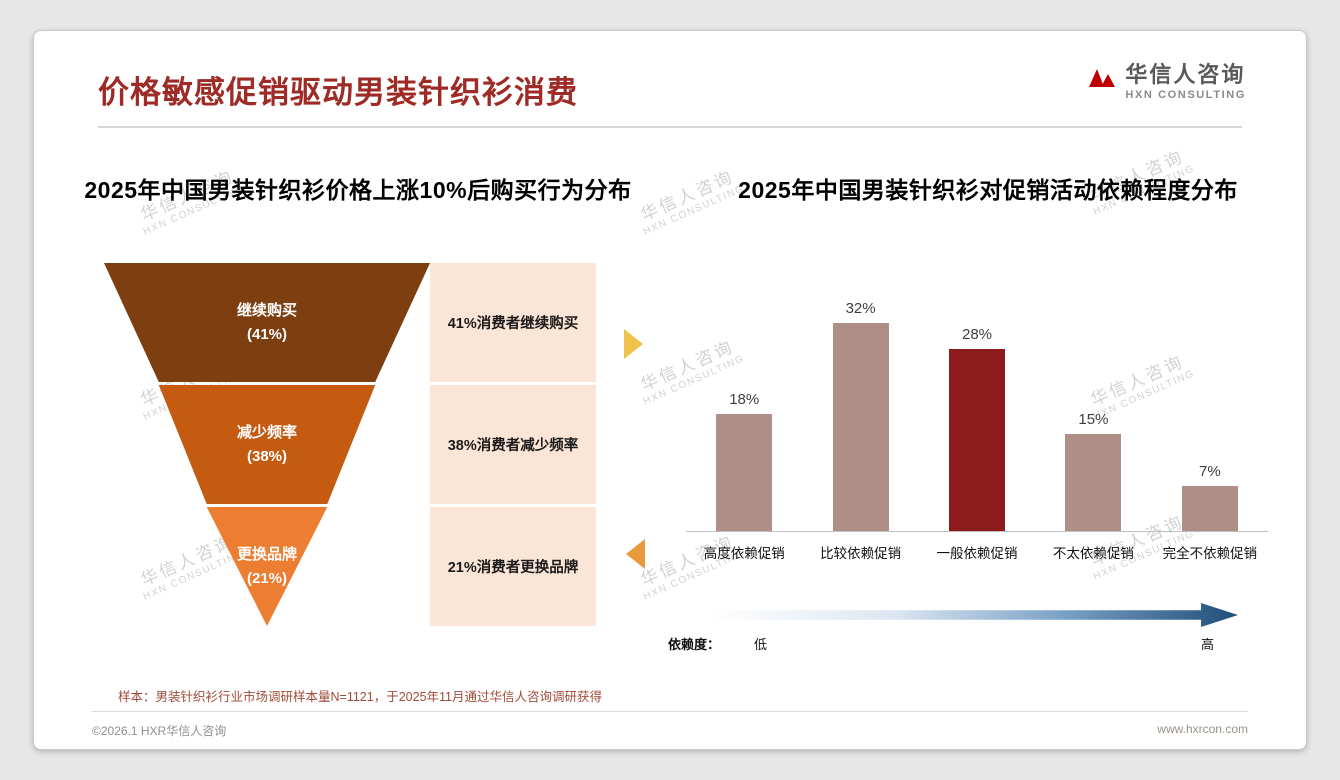 The width and height of the screenshot is (1340, 780). Describe the element at coordinates (635, 554) in the screenshot. I see `left-arrow-icon` at that location.